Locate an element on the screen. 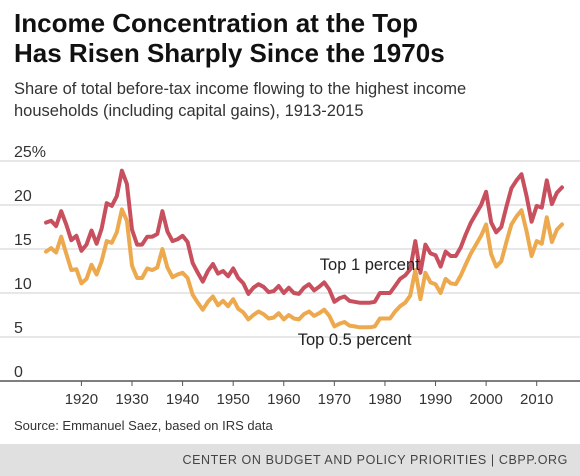 The width and height of the screenshot is (580, 476). x-tick-label: 1920 is located at coordinates (81, 399).